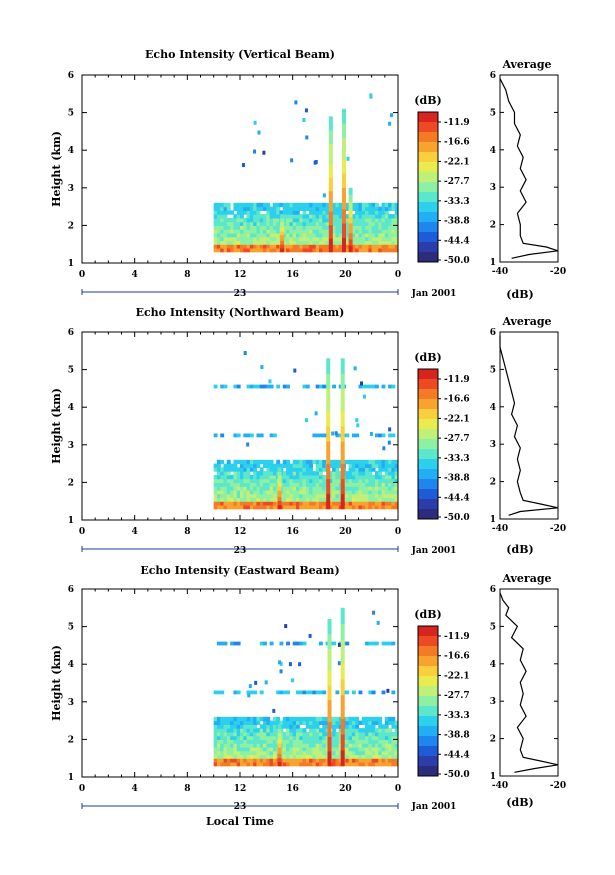 Image resolution: width=615 pixels, height=875 pixels. I want to click on x-tick-label: 8, so click(187, 532).